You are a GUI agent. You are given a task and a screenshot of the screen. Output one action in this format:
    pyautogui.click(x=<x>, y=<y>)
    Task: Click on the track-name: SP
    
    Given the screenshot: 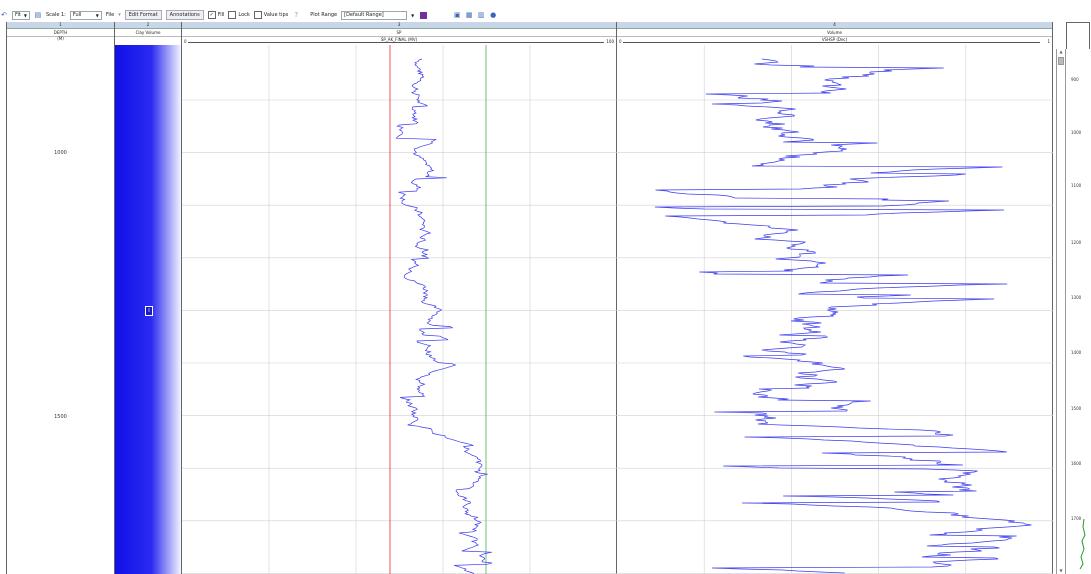 What is the action you would take?
    pyautogui.click(x=399, y=33)
    